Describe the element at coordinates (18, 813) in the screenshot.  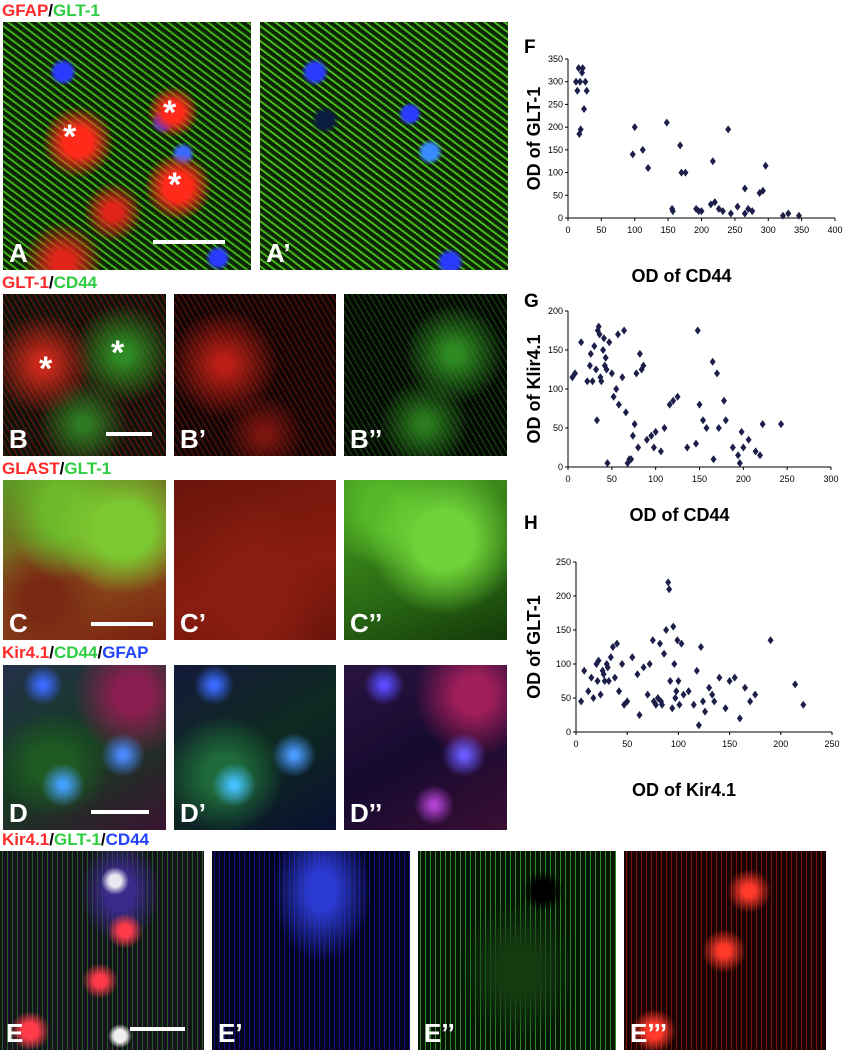
I see `panel-label-d: D` at that location.